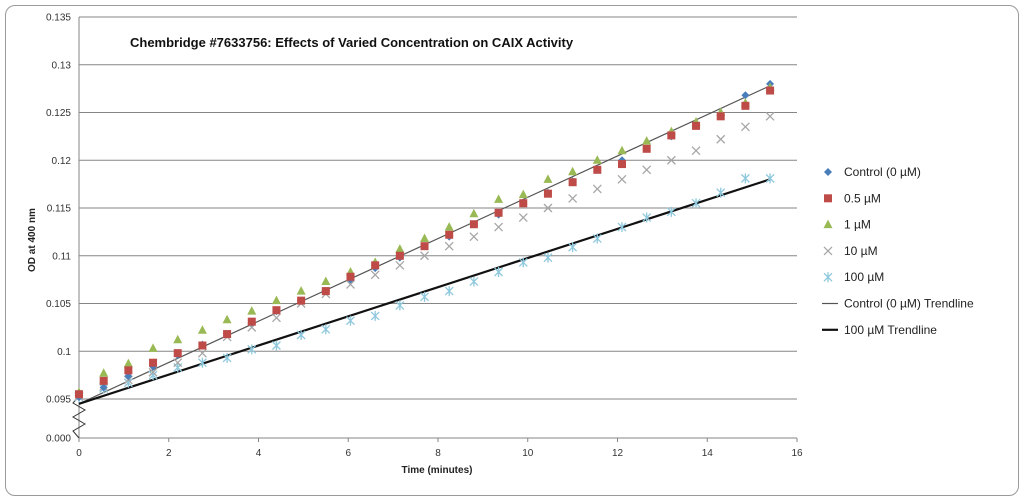  I want to click on x-tick-label: 16, so click(797, 453).